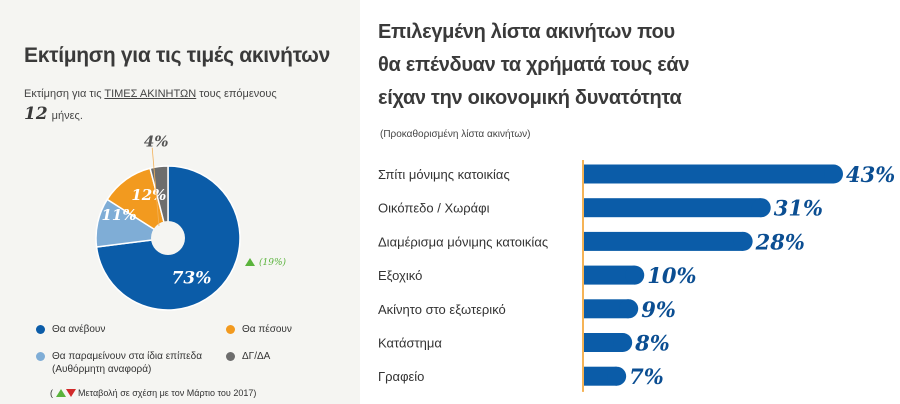  I want to click on right-title-line-3: είχαν την οικονομική δυνατότητα, so click(530, 98).